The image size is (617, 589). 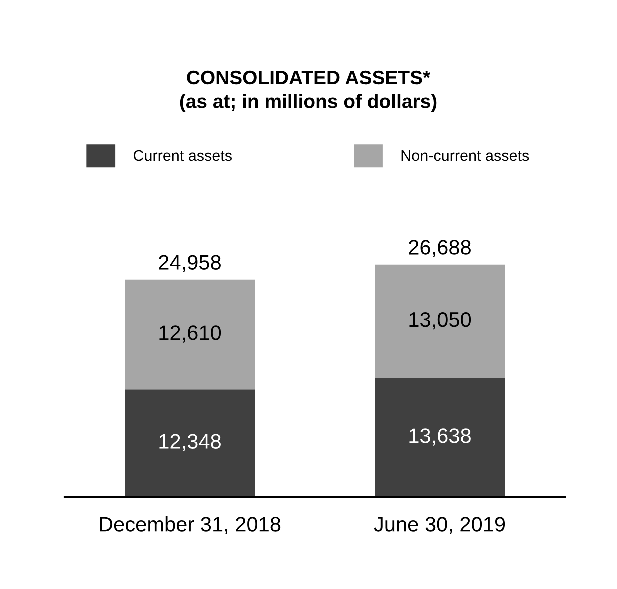 I want to click on data-label: 12,348, so click(x=190, y=443).